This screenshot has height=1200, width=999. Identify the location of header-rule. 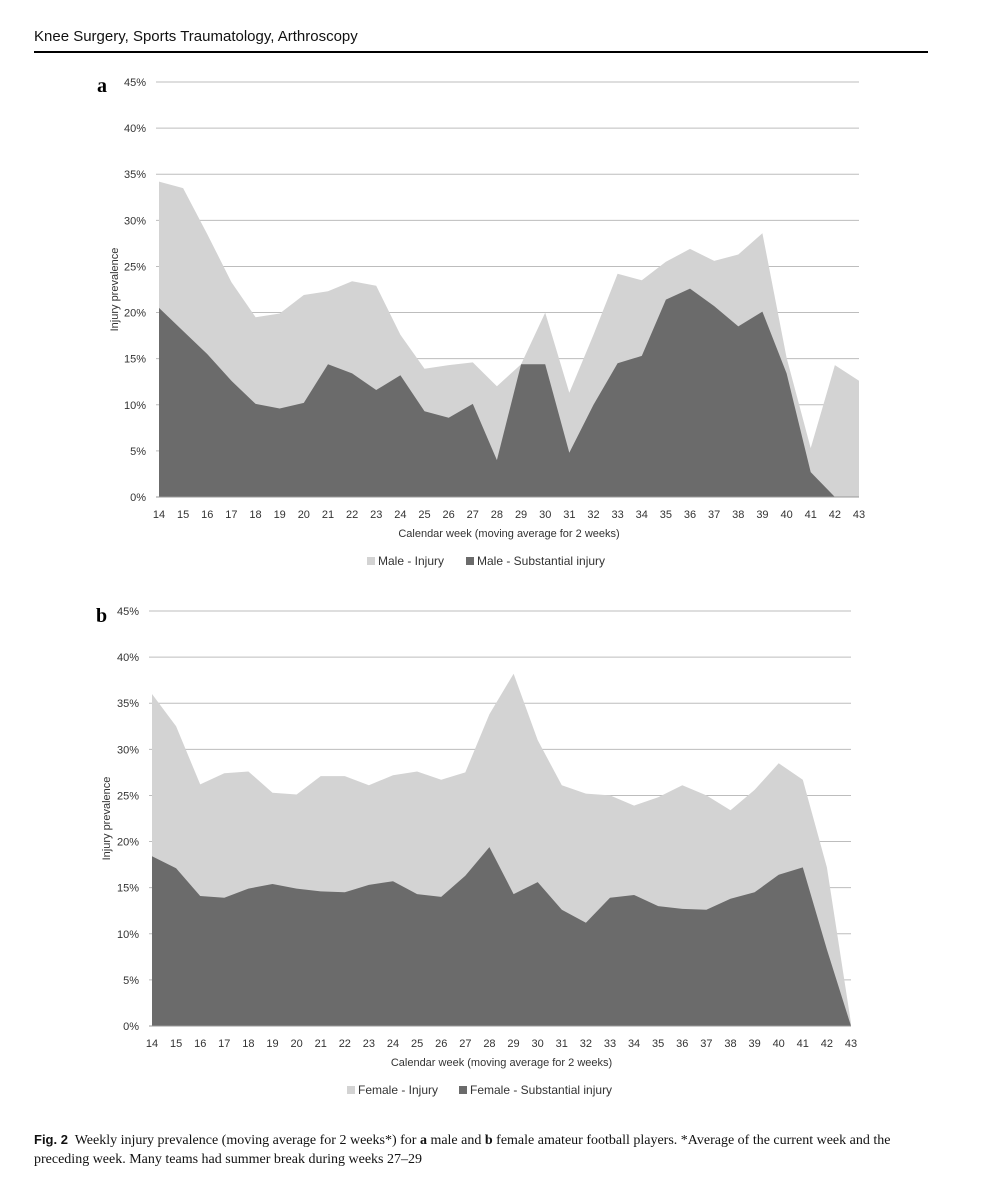
(481, 52).